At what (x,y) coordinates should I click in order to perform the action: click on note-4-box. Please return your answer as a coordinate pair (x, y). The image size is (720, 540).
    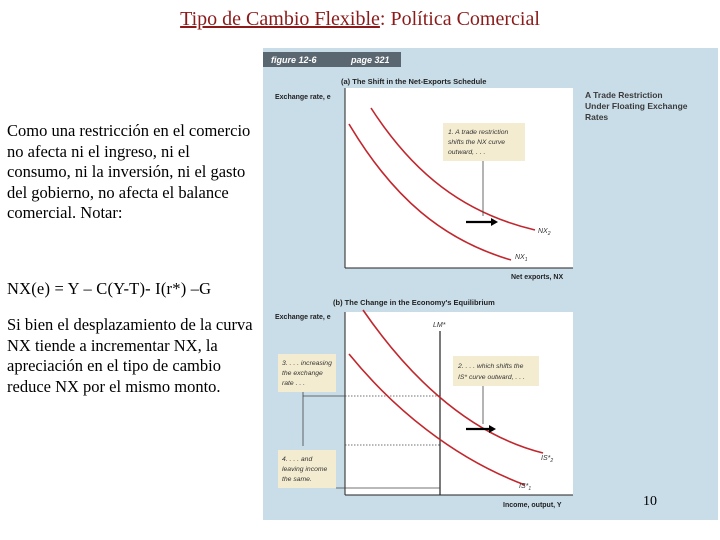
    Looking at the image, I should click on (307, 469).